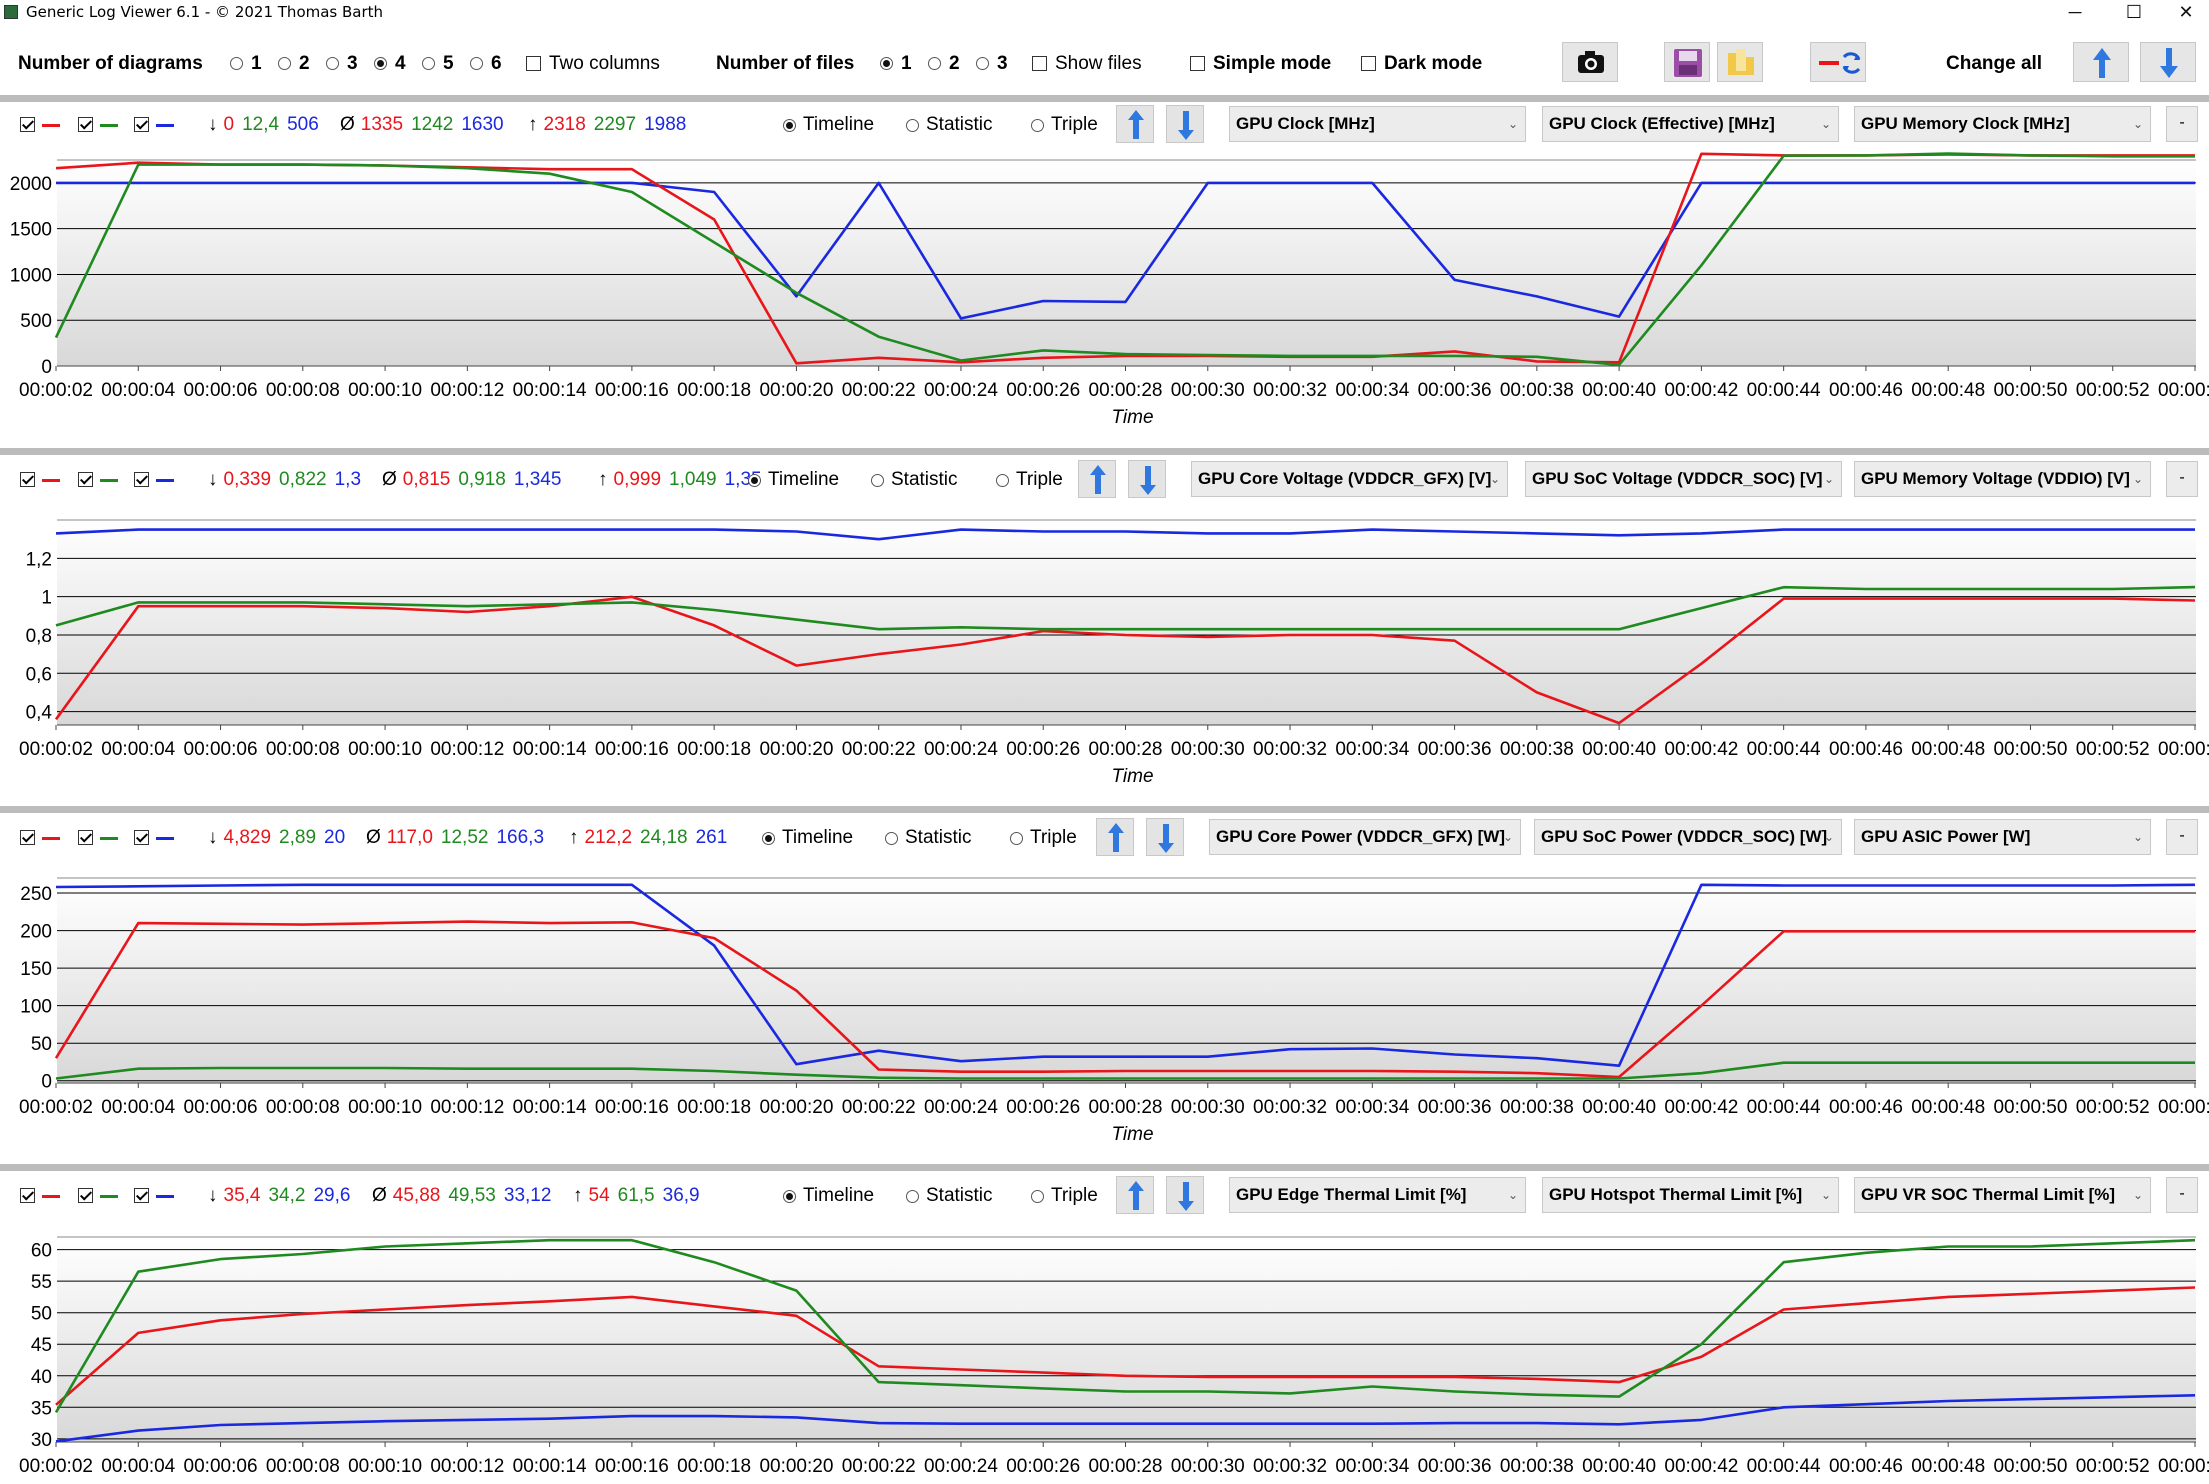  Describe the element at coordinates (267, 125) in the screenshot. I see `minimum-values: ↓ 0 12,4 506` at that location.